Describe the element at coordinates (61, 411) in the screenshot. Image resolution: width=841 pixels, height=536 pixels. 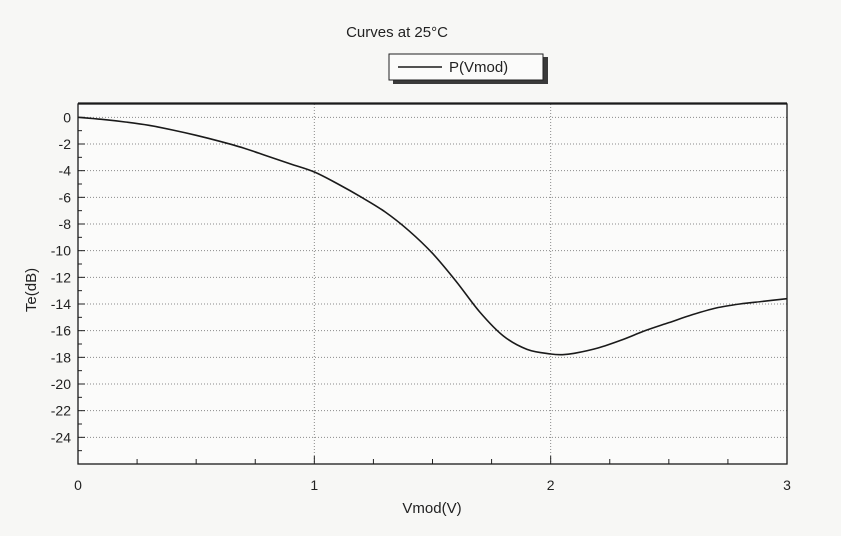
I see `y-tick-label: -22` at that location.